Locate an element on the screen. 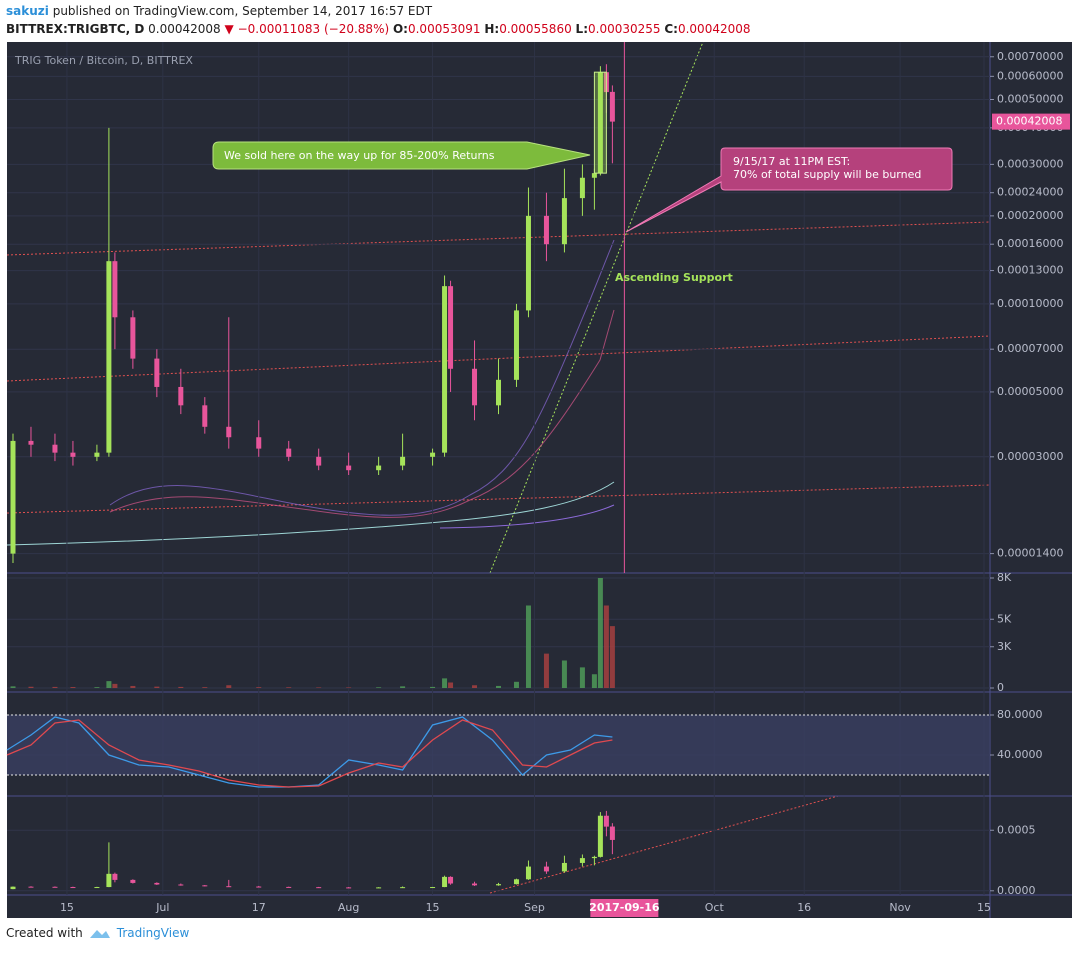 The height and width of the screenshot is (953, 1072). last-price-box is located at coordinates (1031, 121).